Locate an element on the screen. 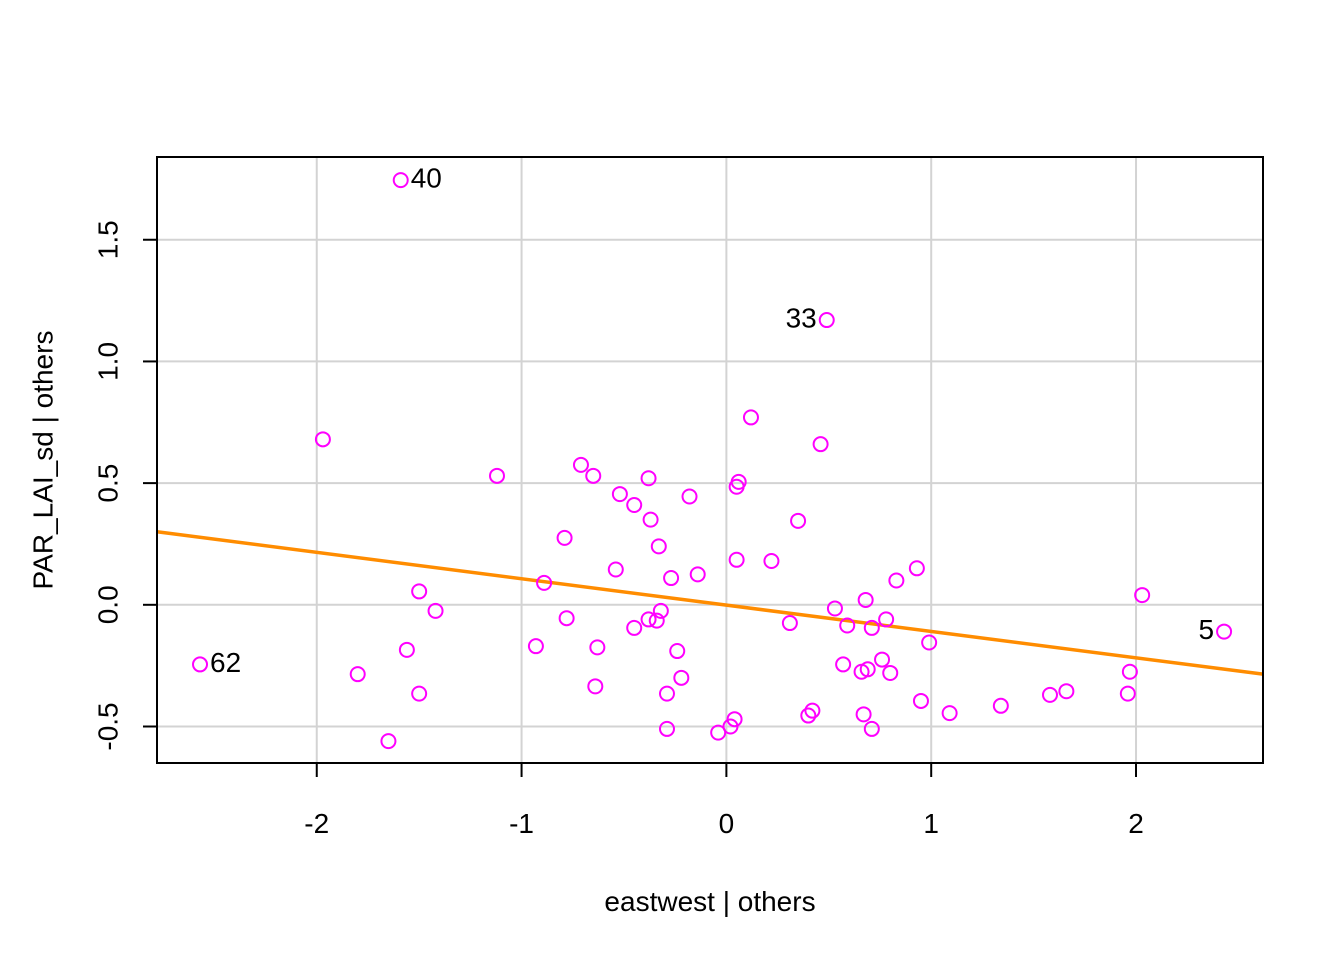  x-tick-label: 0 is located at coordinates (727, 823).